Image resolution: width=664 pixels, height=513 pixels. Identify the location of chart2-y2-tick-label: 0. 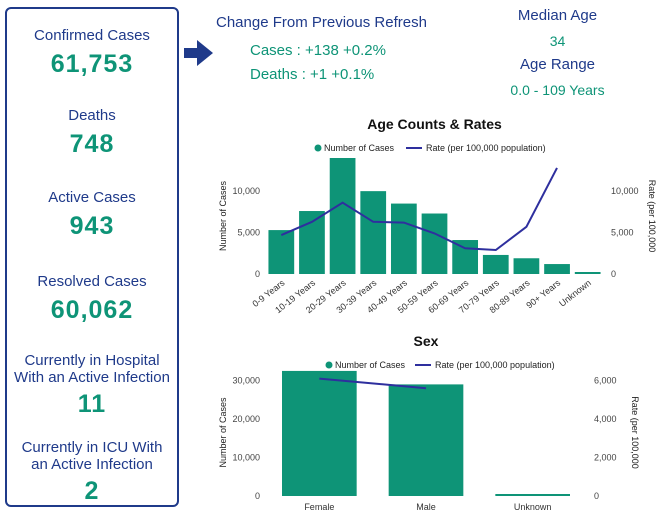
(596, 496).